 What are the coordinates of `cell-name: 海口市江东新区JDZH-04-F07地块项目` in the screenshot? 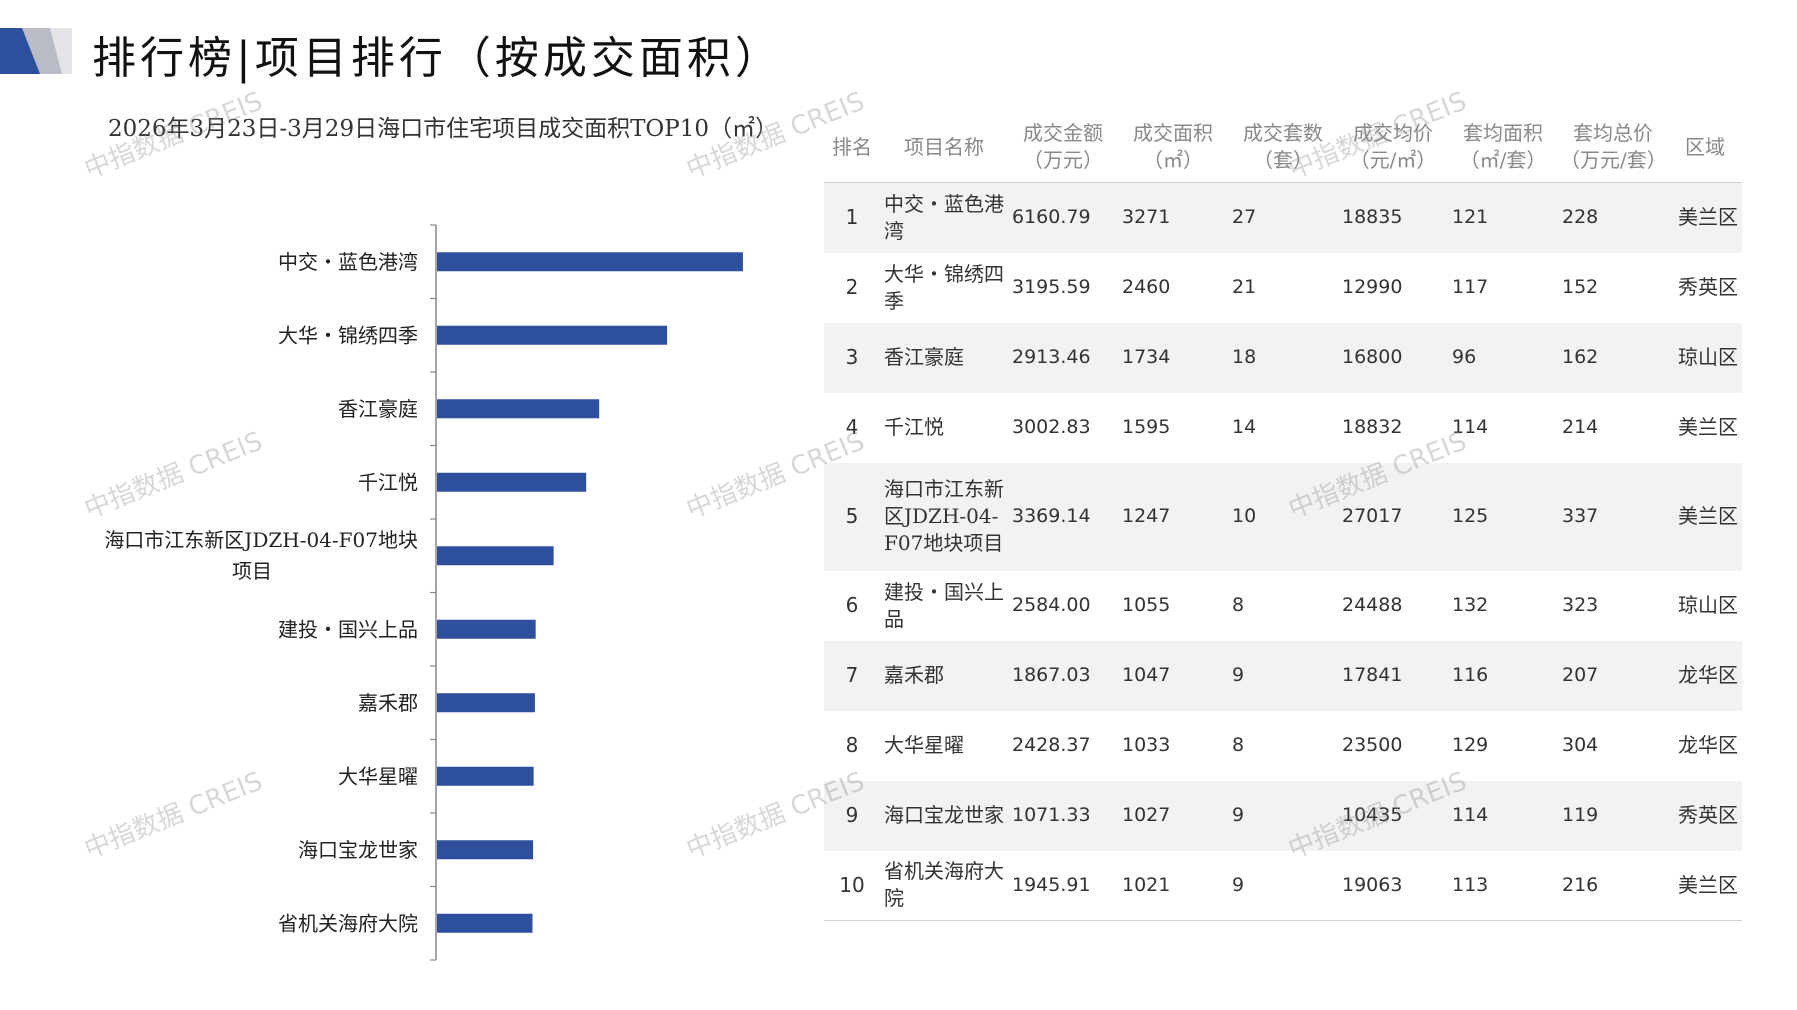 It's located at (944, 516).